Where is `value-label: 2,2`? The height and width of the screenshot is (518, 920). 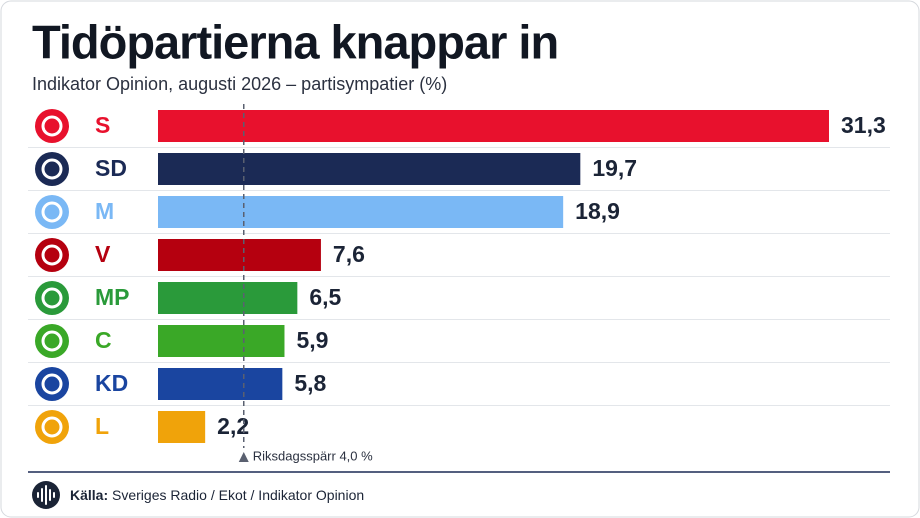 value-label: 2,2 is located at coordinates (233, 426).